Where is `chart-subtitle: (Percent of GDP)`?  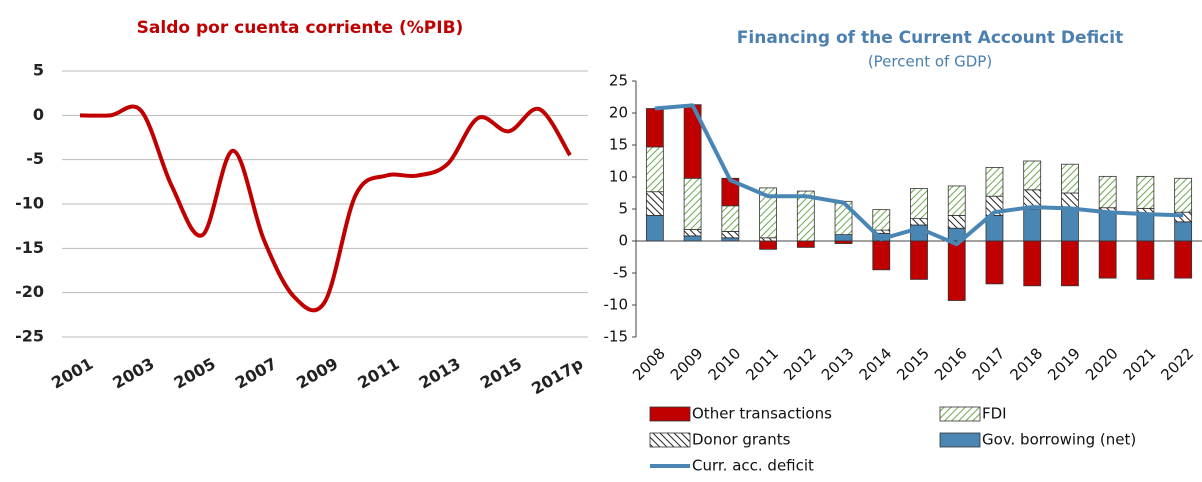 chart-subtitle: (Percent of GDP) is located at coordinates (930, 62).